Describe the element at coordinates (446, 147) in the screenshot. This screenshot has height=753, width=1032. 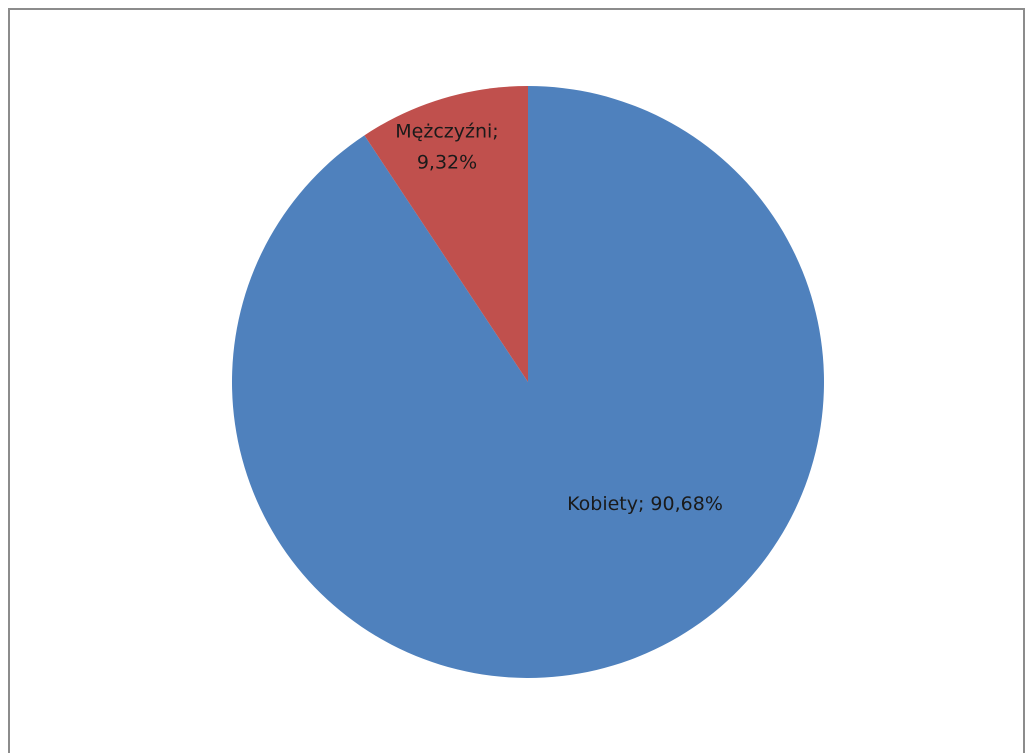
I see `data-label-mężczyźni: Mężczyźni; 9,32%` at that location.